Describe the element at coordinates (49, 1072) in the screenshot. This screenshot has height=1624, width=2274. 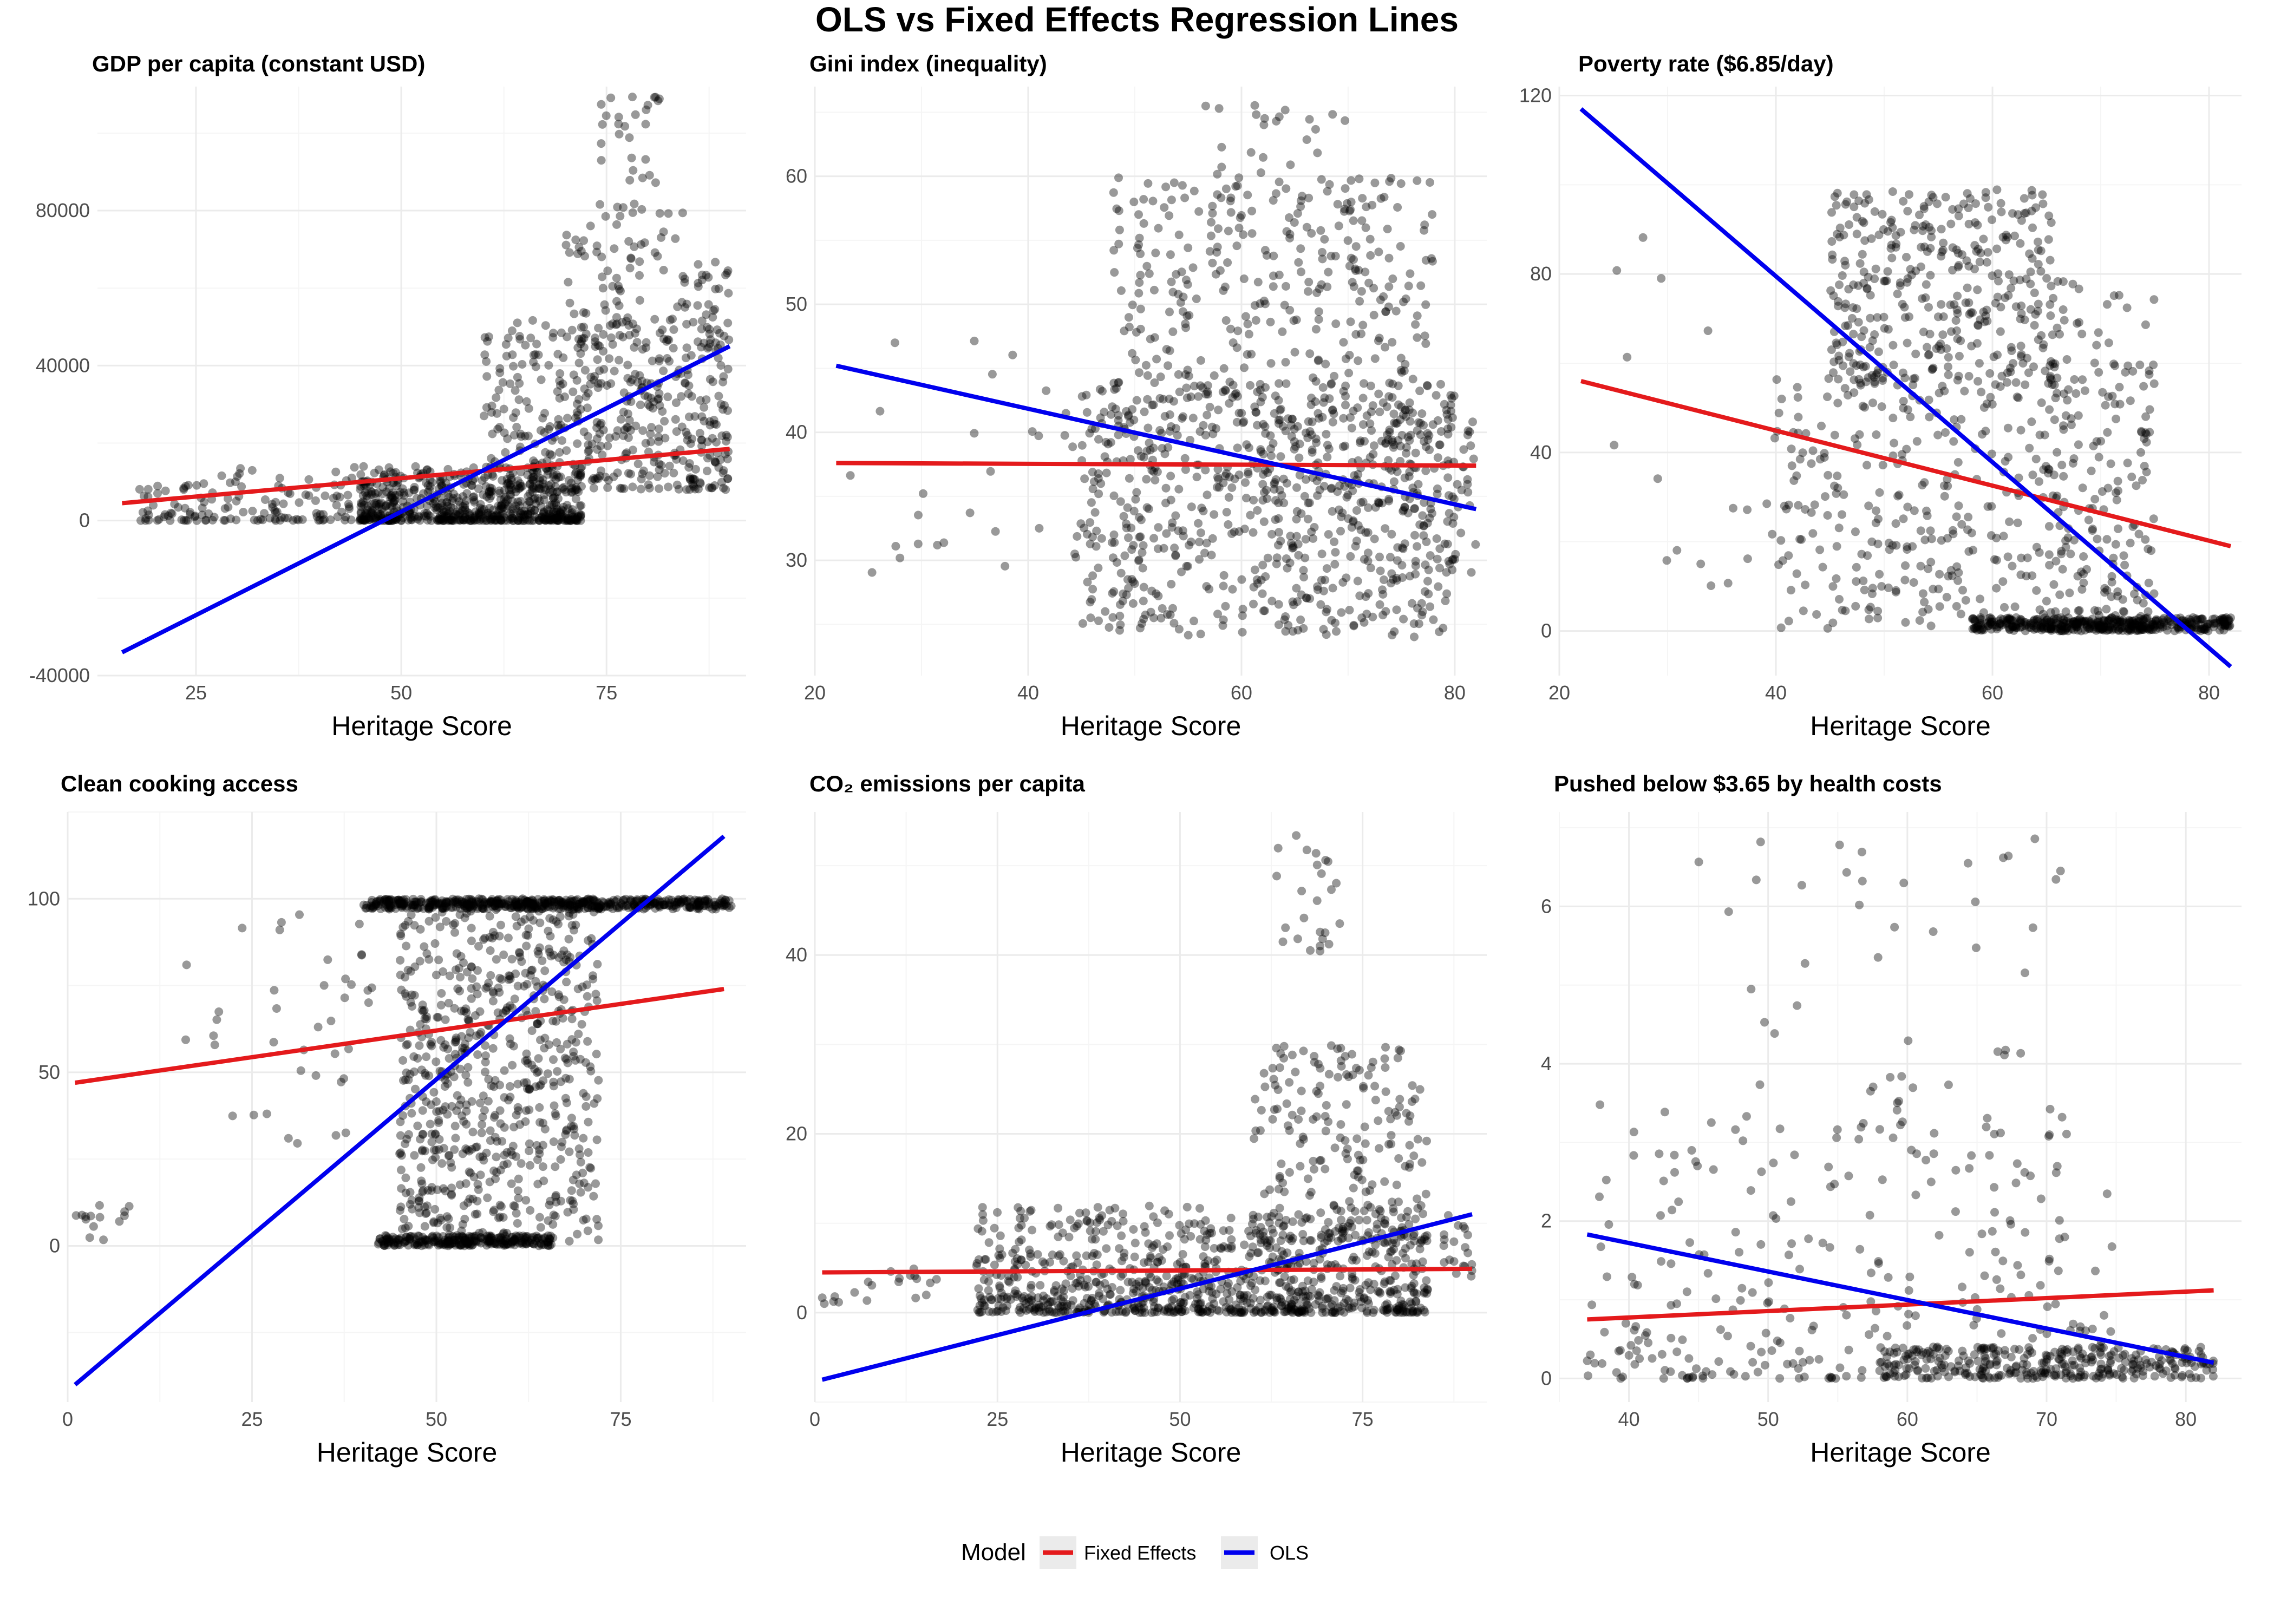
I see `y-tick-label: 50` at that location.